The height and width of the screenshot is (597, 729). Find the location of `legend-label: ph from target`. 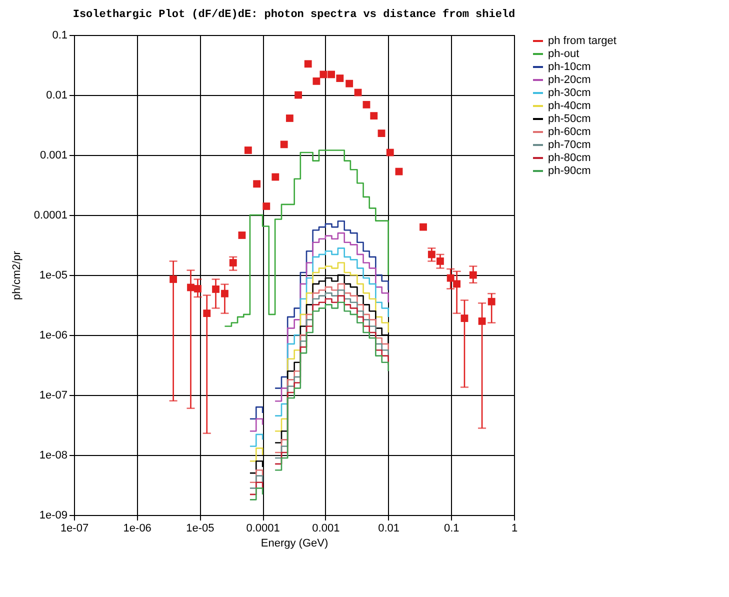

legend-label: ph from target is located at coordinates (582, 41).